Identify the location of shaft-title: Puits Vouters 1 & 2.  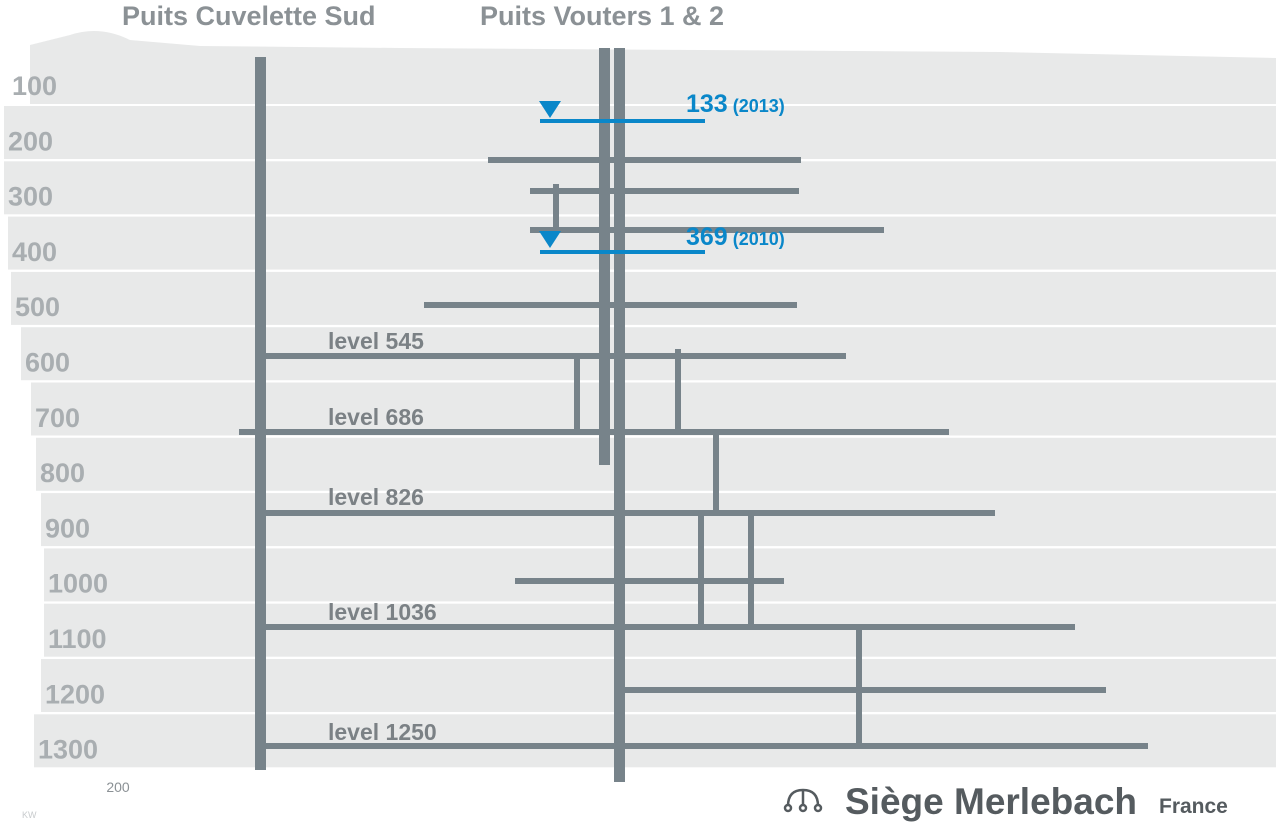
(602, 16).